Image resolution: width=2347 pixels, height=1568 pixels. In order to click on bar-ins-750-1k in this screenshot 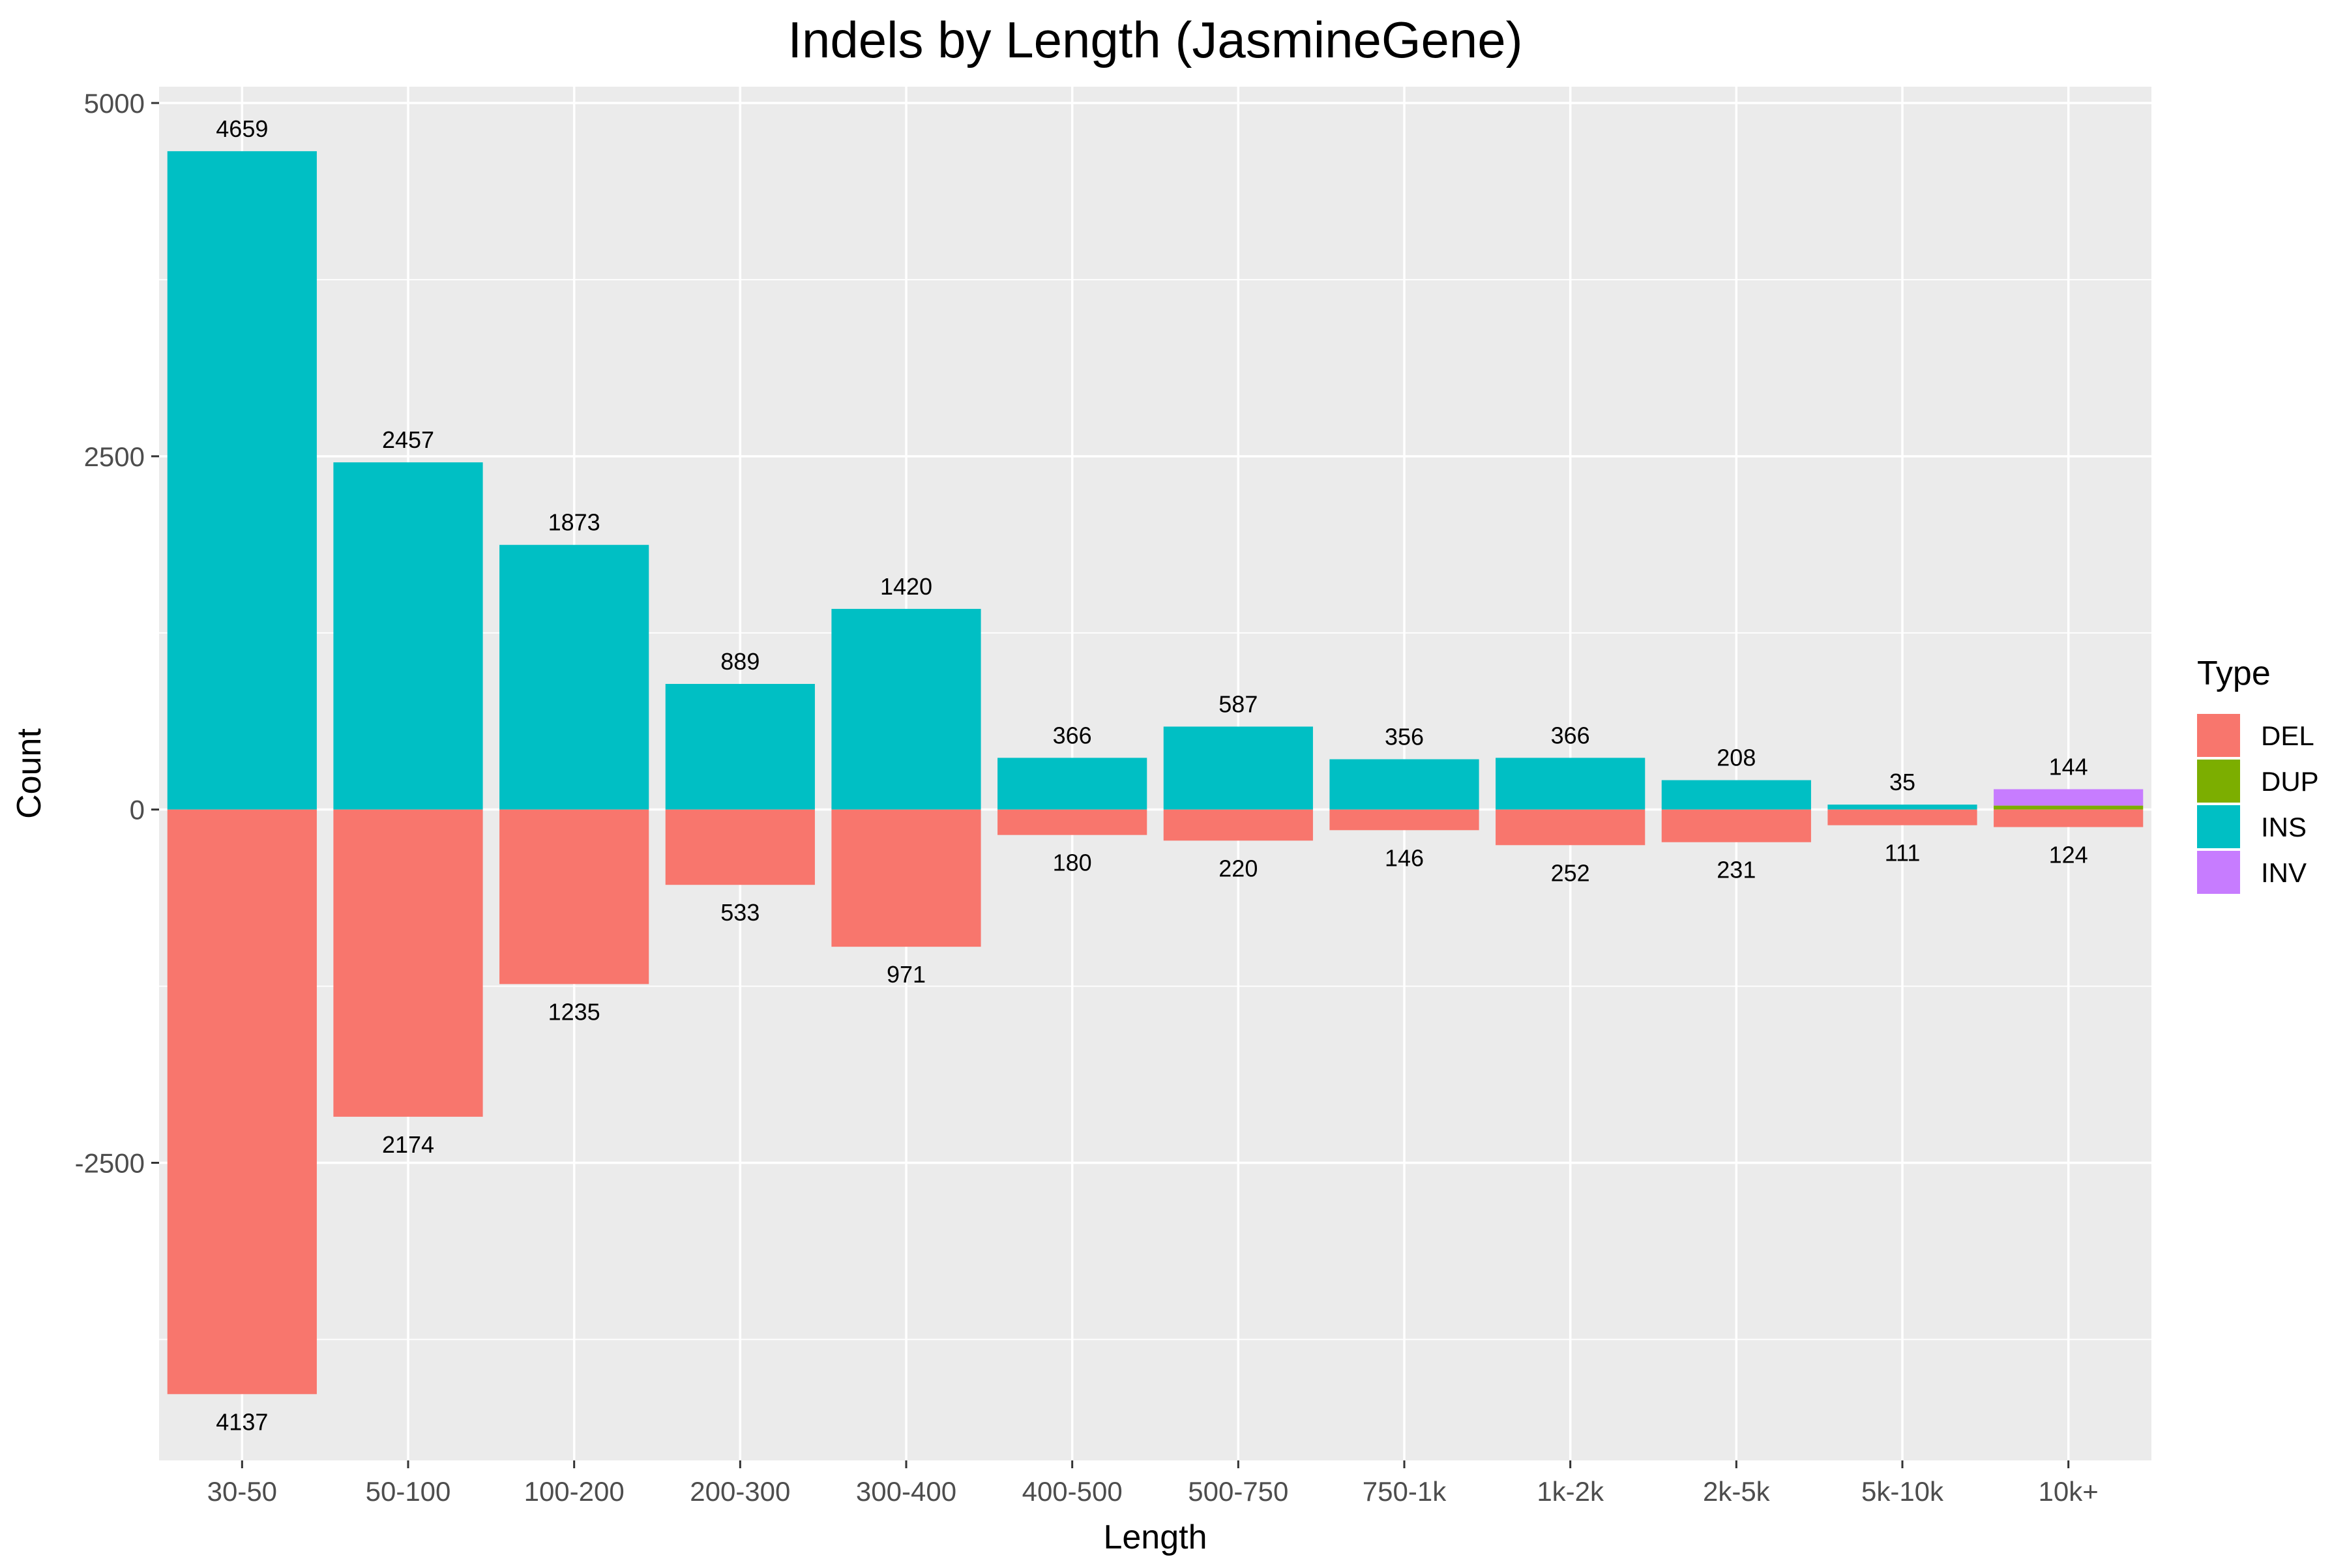, I will do `click(1404, 784)`.